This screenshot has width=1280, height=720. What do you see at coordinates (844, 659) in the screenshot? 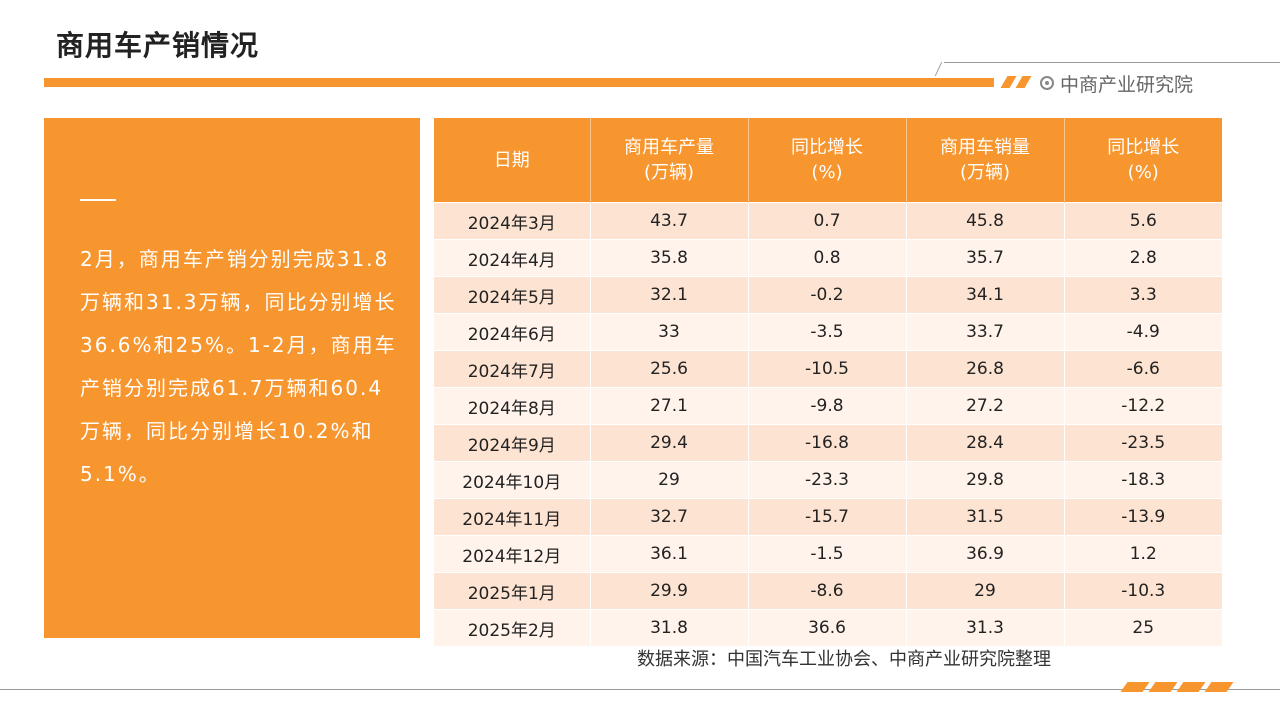
I see `data-source-note: 数据来源：中国汽车工业协会、中商产业研究院整理` at bounding box center [844, 659].